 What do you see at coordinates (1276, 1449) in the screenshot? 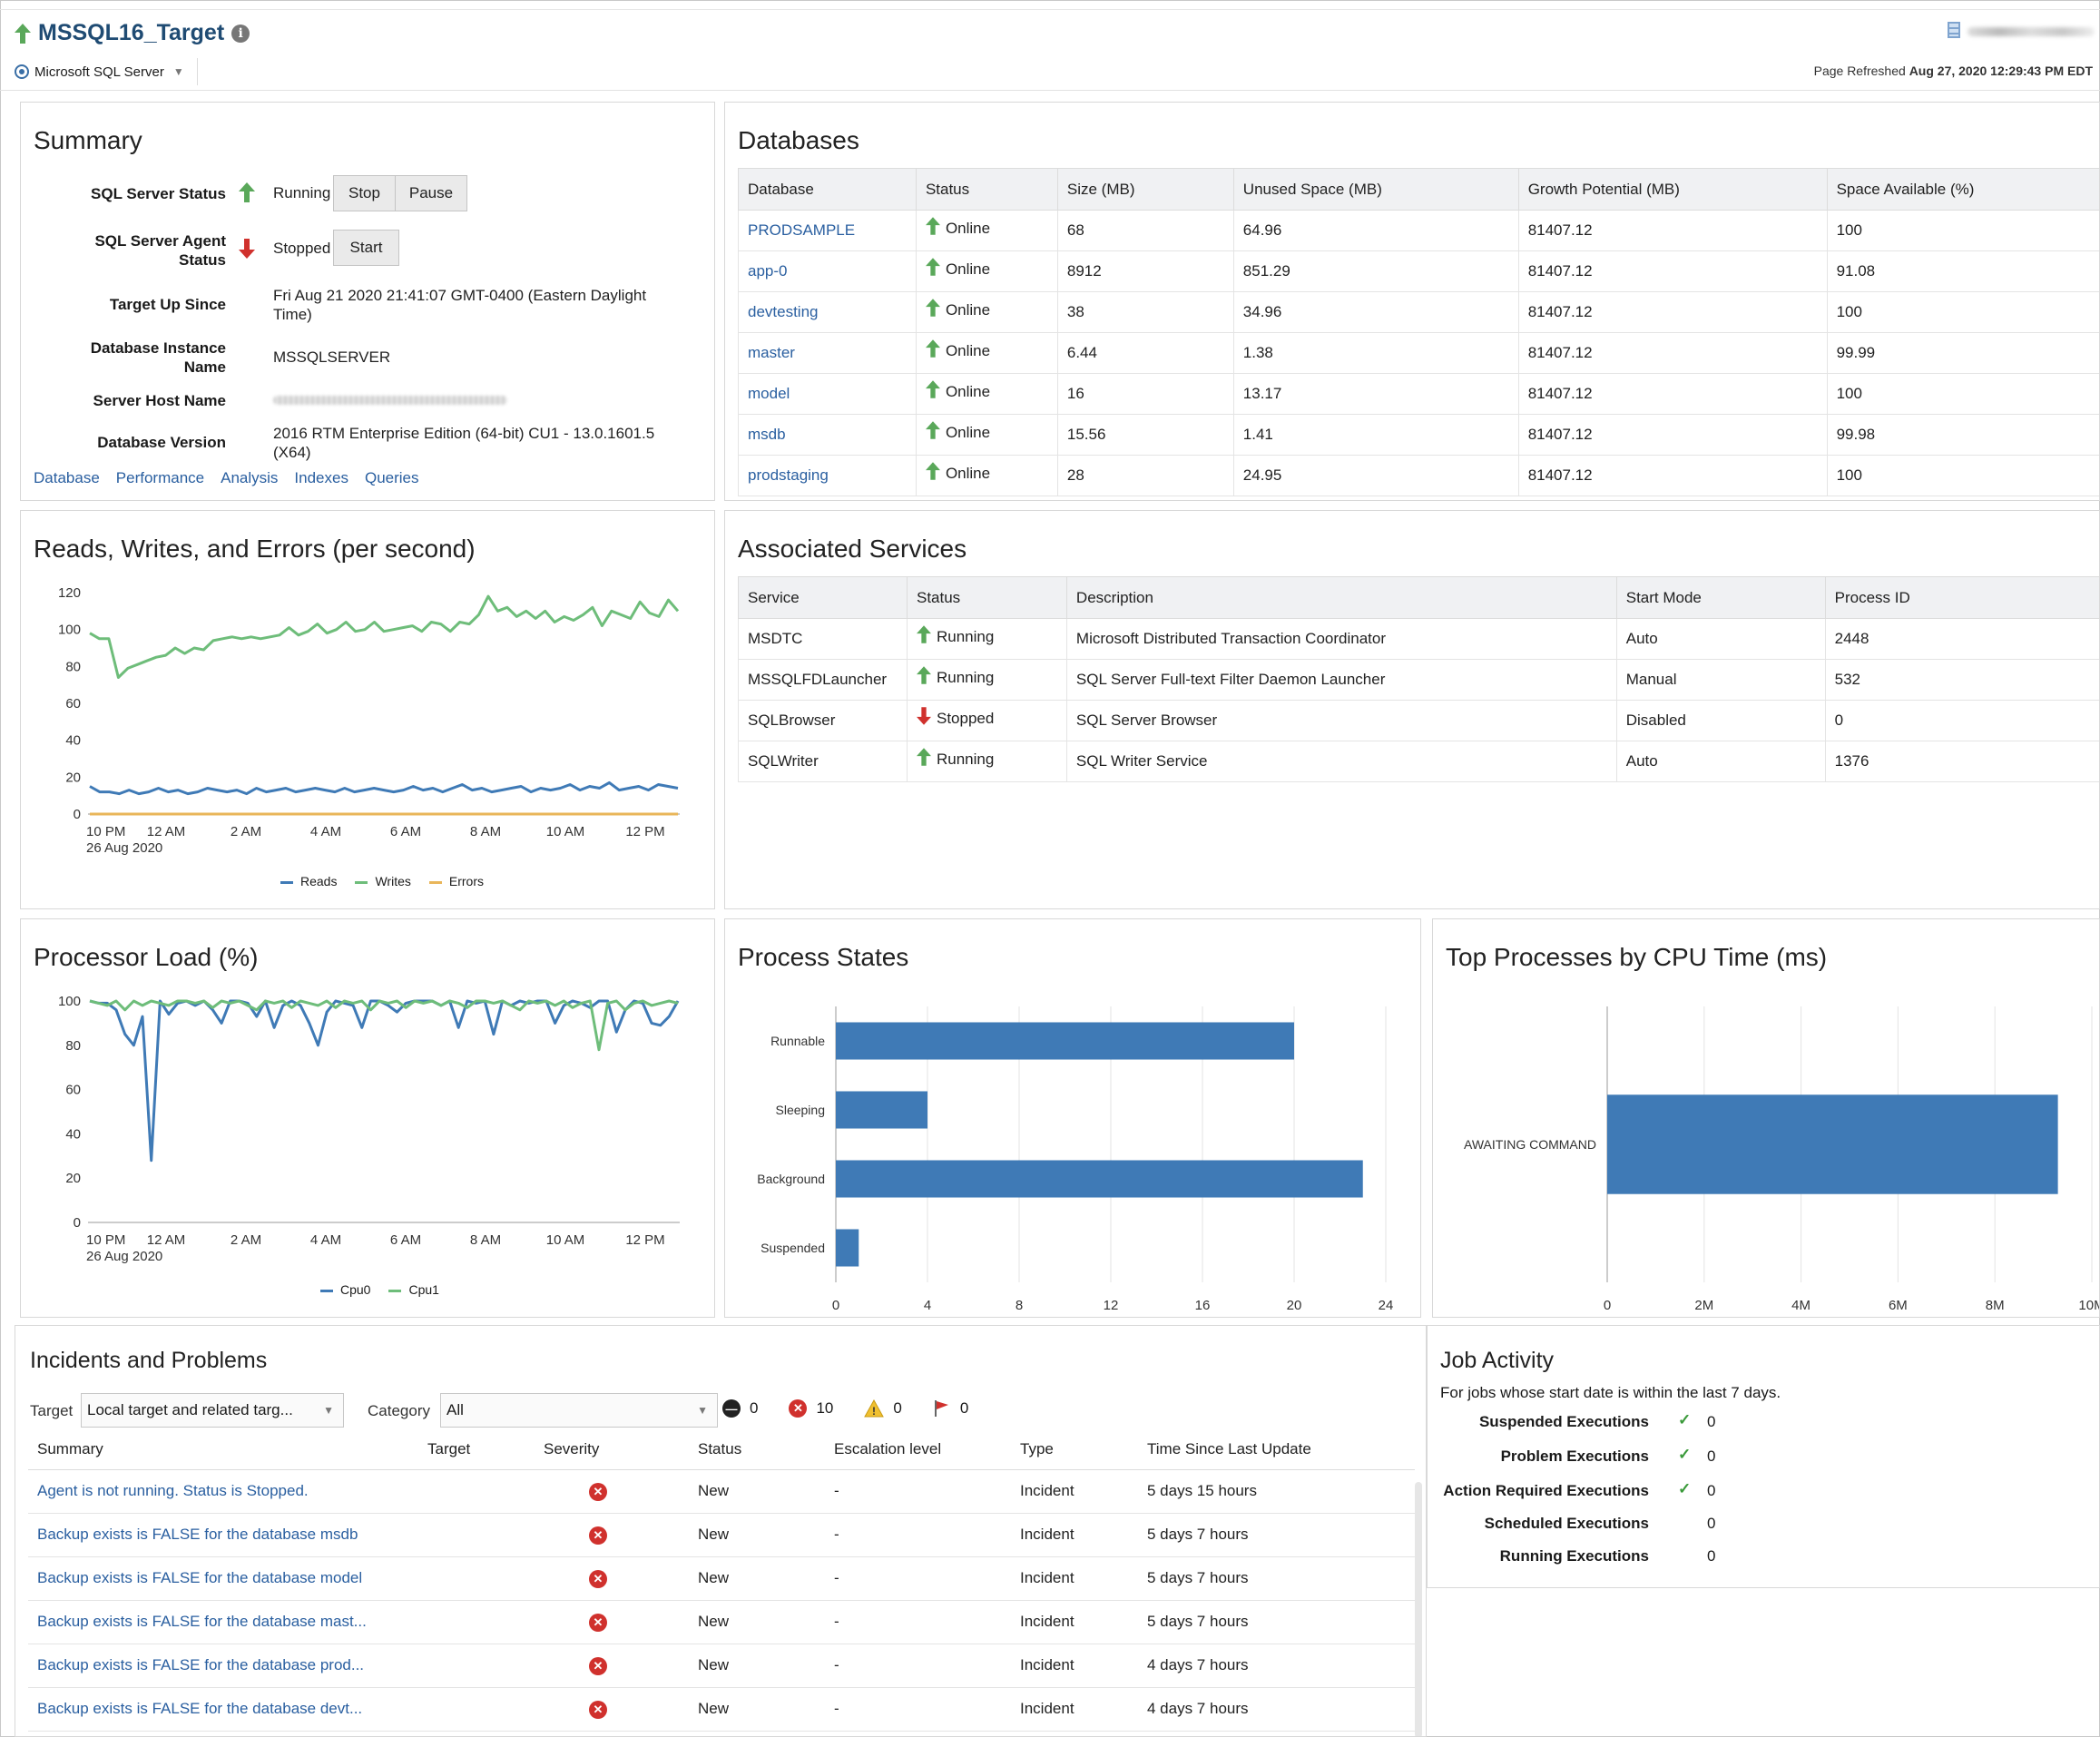
I see `incident-col-header: Time Since Last Update` at bounding box center [1276, 1449].